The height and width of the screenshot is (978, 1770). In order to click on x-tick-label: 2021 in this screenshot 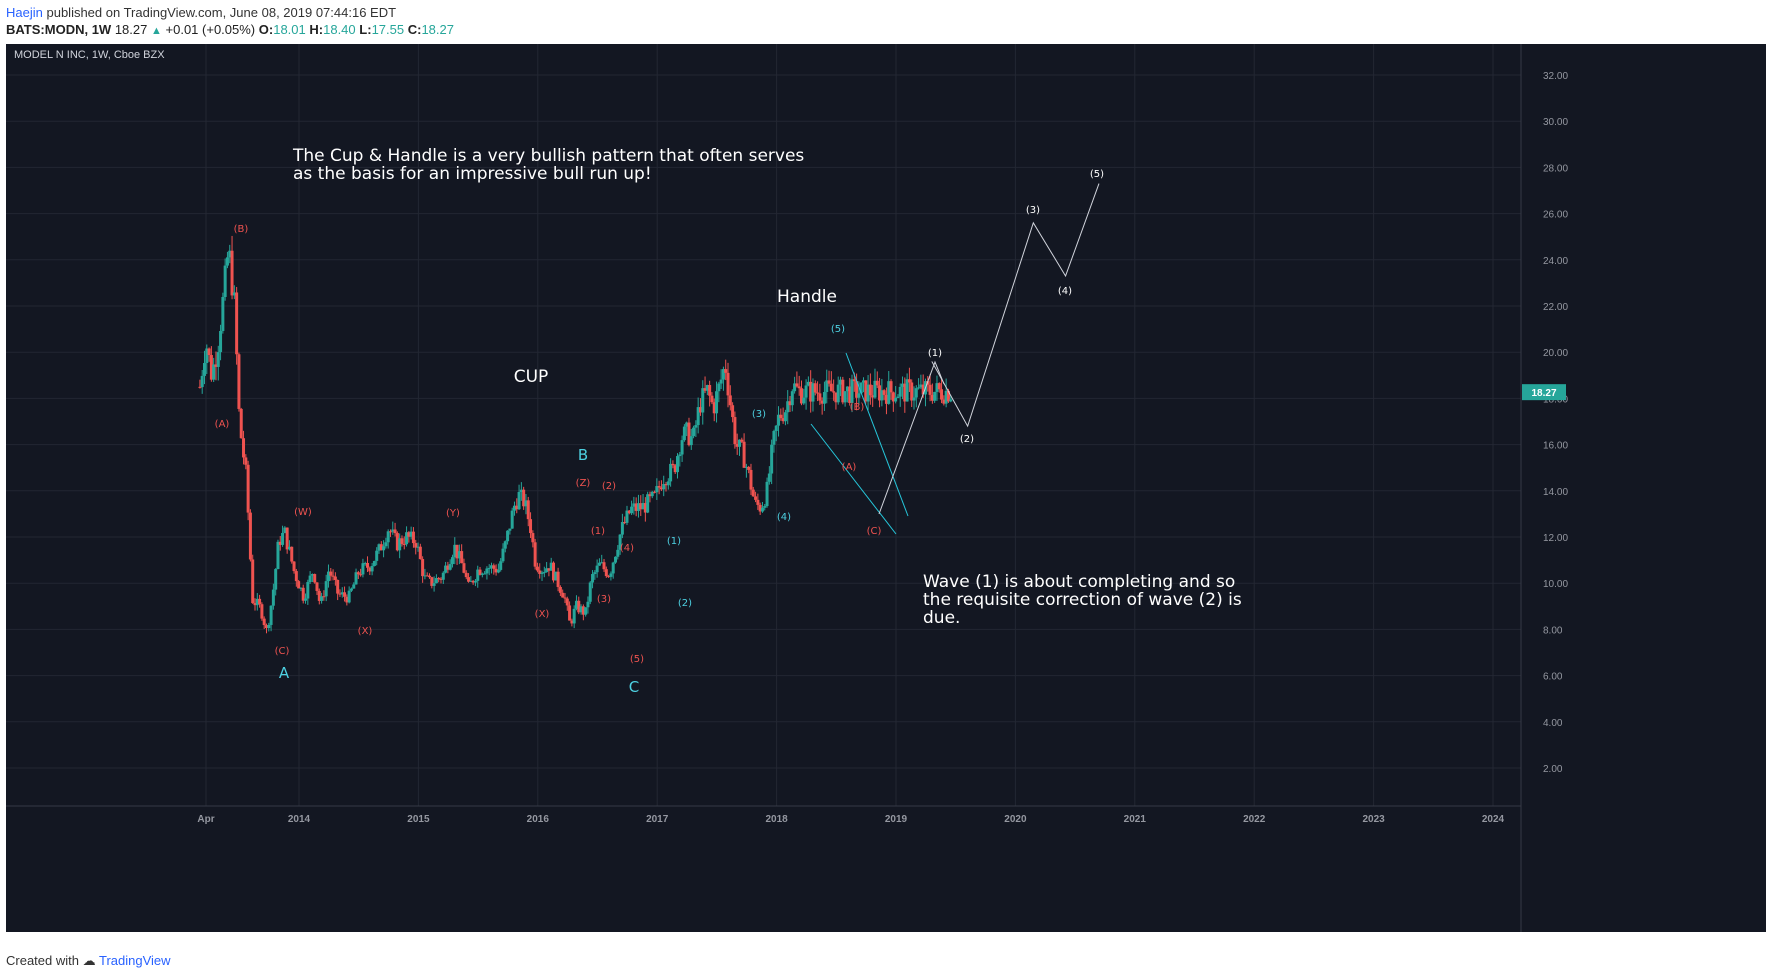, I will do `click(1135, 819)`.